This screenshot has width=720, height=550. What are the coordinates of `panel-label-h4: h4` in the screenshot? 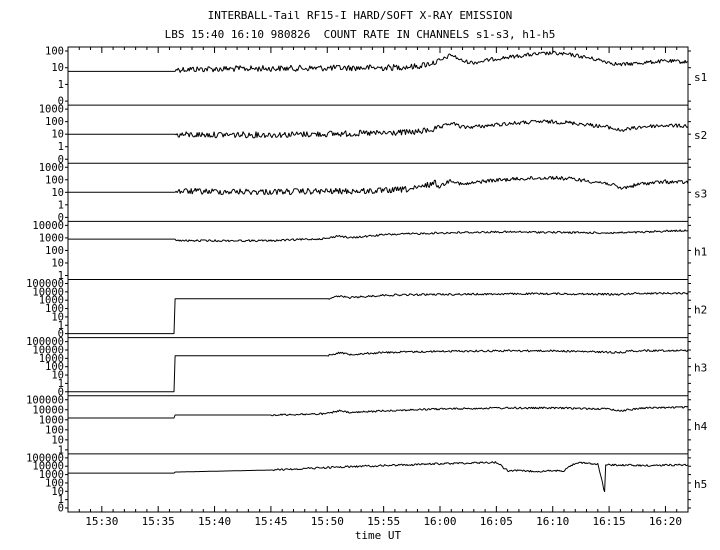 It's located at (701, 426).